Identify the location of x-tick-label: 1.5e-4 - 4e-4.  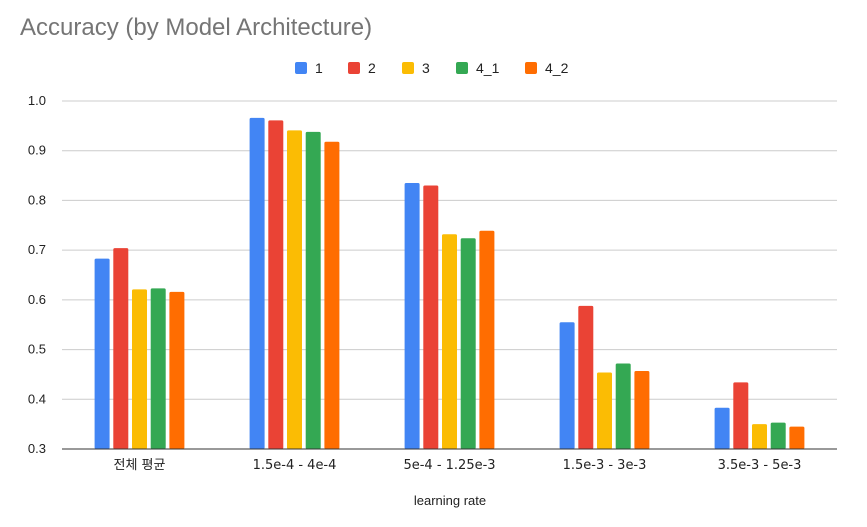
(295, 465).